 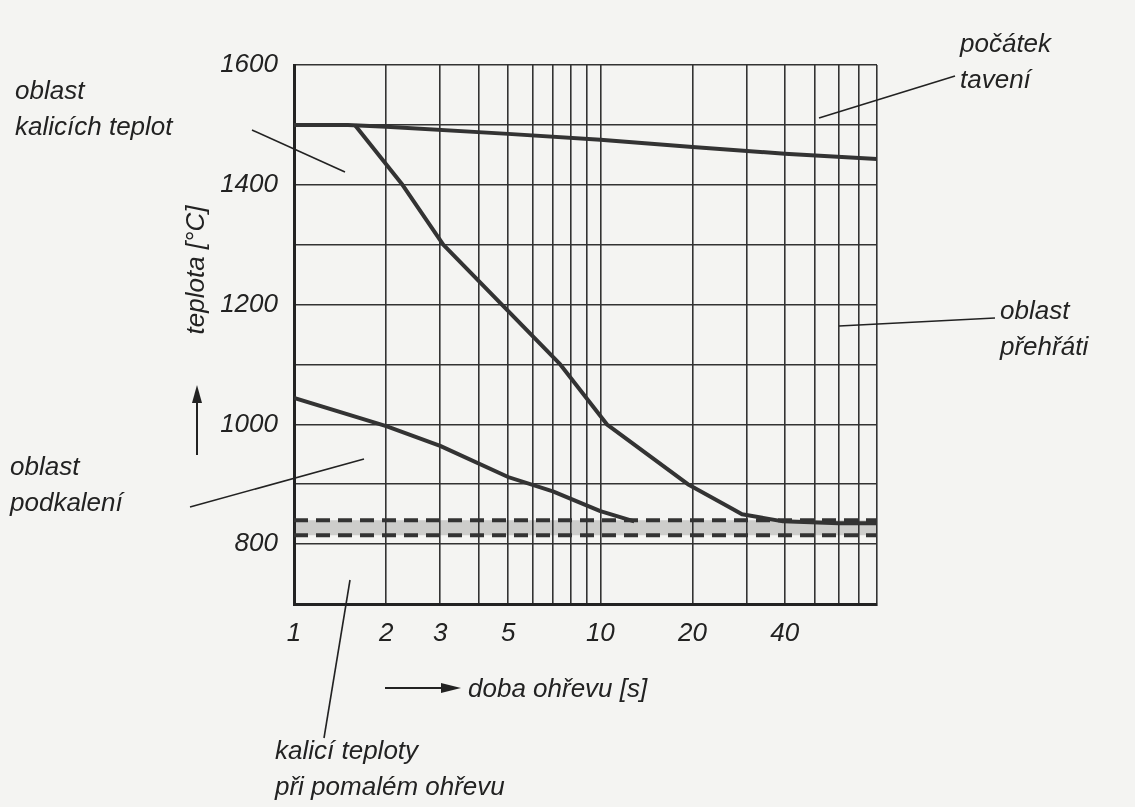 I want to click on x-axis-title: doba ohřevu [s], so click(x=558, y=688).